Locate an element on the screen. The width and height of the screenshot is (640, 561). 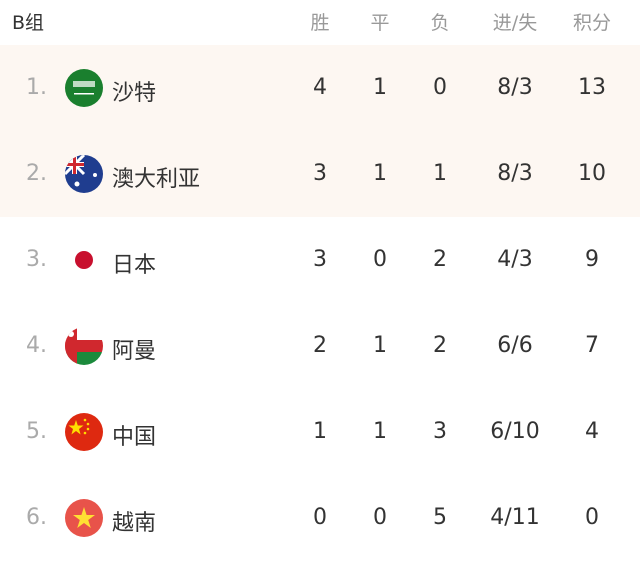
team-name: 中国 is located at coordinates (134, 437).